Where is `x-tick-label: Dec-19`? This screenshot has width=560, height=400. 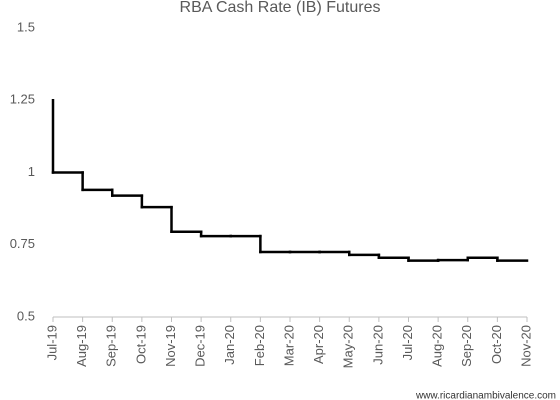
x-tick-label: Dec-19 is located at coordinates (200, 346).